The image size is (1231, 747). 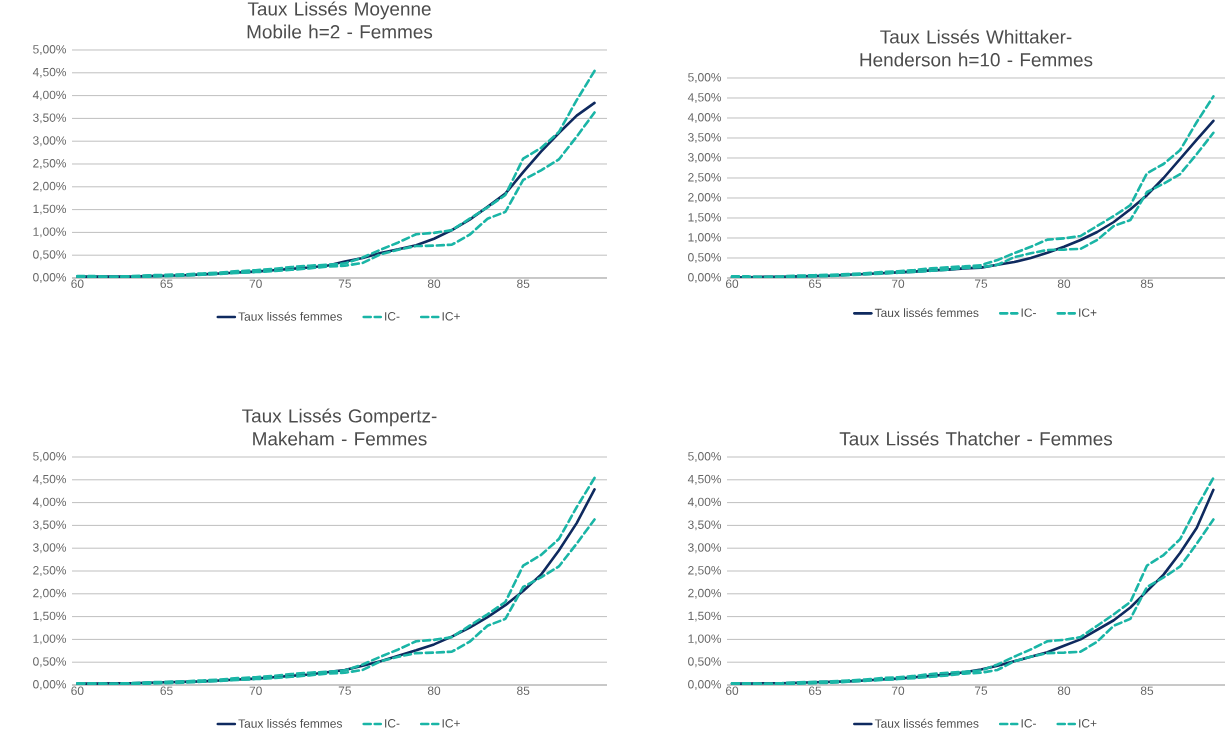 What do you see at coordinates (339, 427) in the screenshot?
I see `chart-title: Taux Lissés Gompertz-Makeham - Femmes` at bounding box center [339, 427].